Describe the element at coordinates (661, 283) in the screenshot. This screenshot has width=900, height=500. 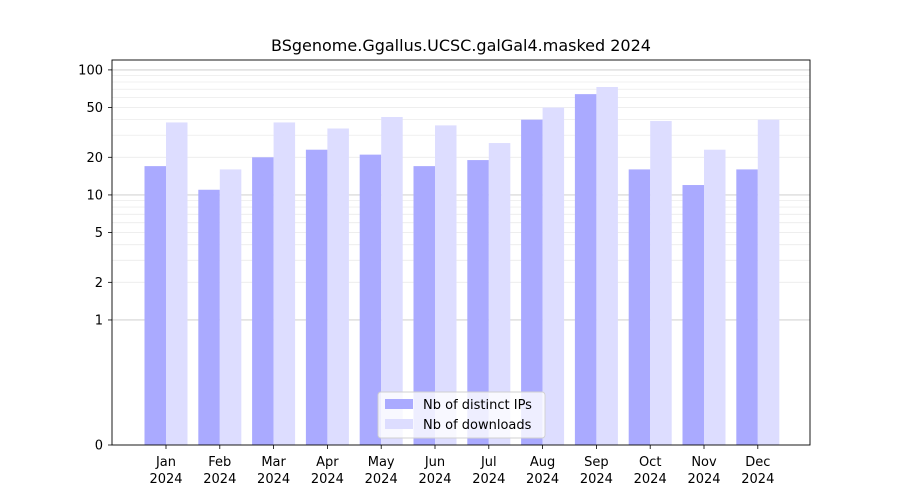
I see `bar-downloads-oct` at that location.